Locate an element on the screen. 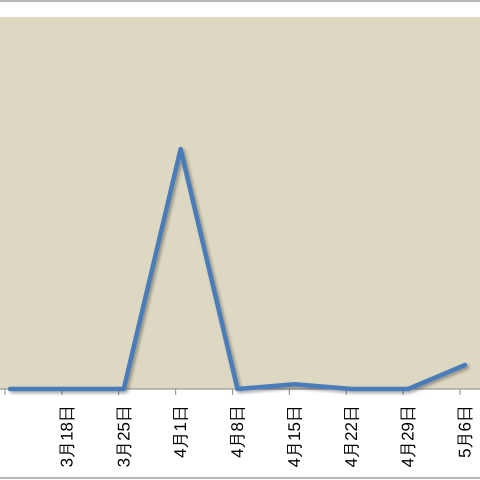  x-tick-label: 4月29日 is located at coordinates (408, 436).